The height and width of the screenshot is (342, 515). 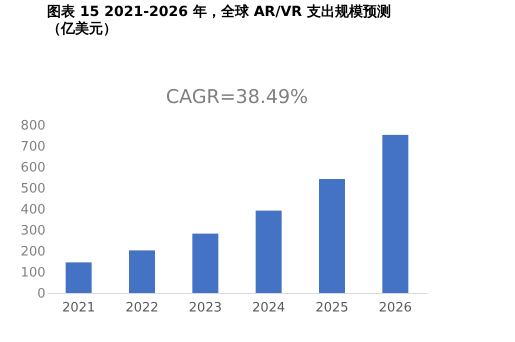 What do you see at coordinates (33, 210) in the screenshot?
I see `y-tick-label: 400` at bounding box center [33, 210].